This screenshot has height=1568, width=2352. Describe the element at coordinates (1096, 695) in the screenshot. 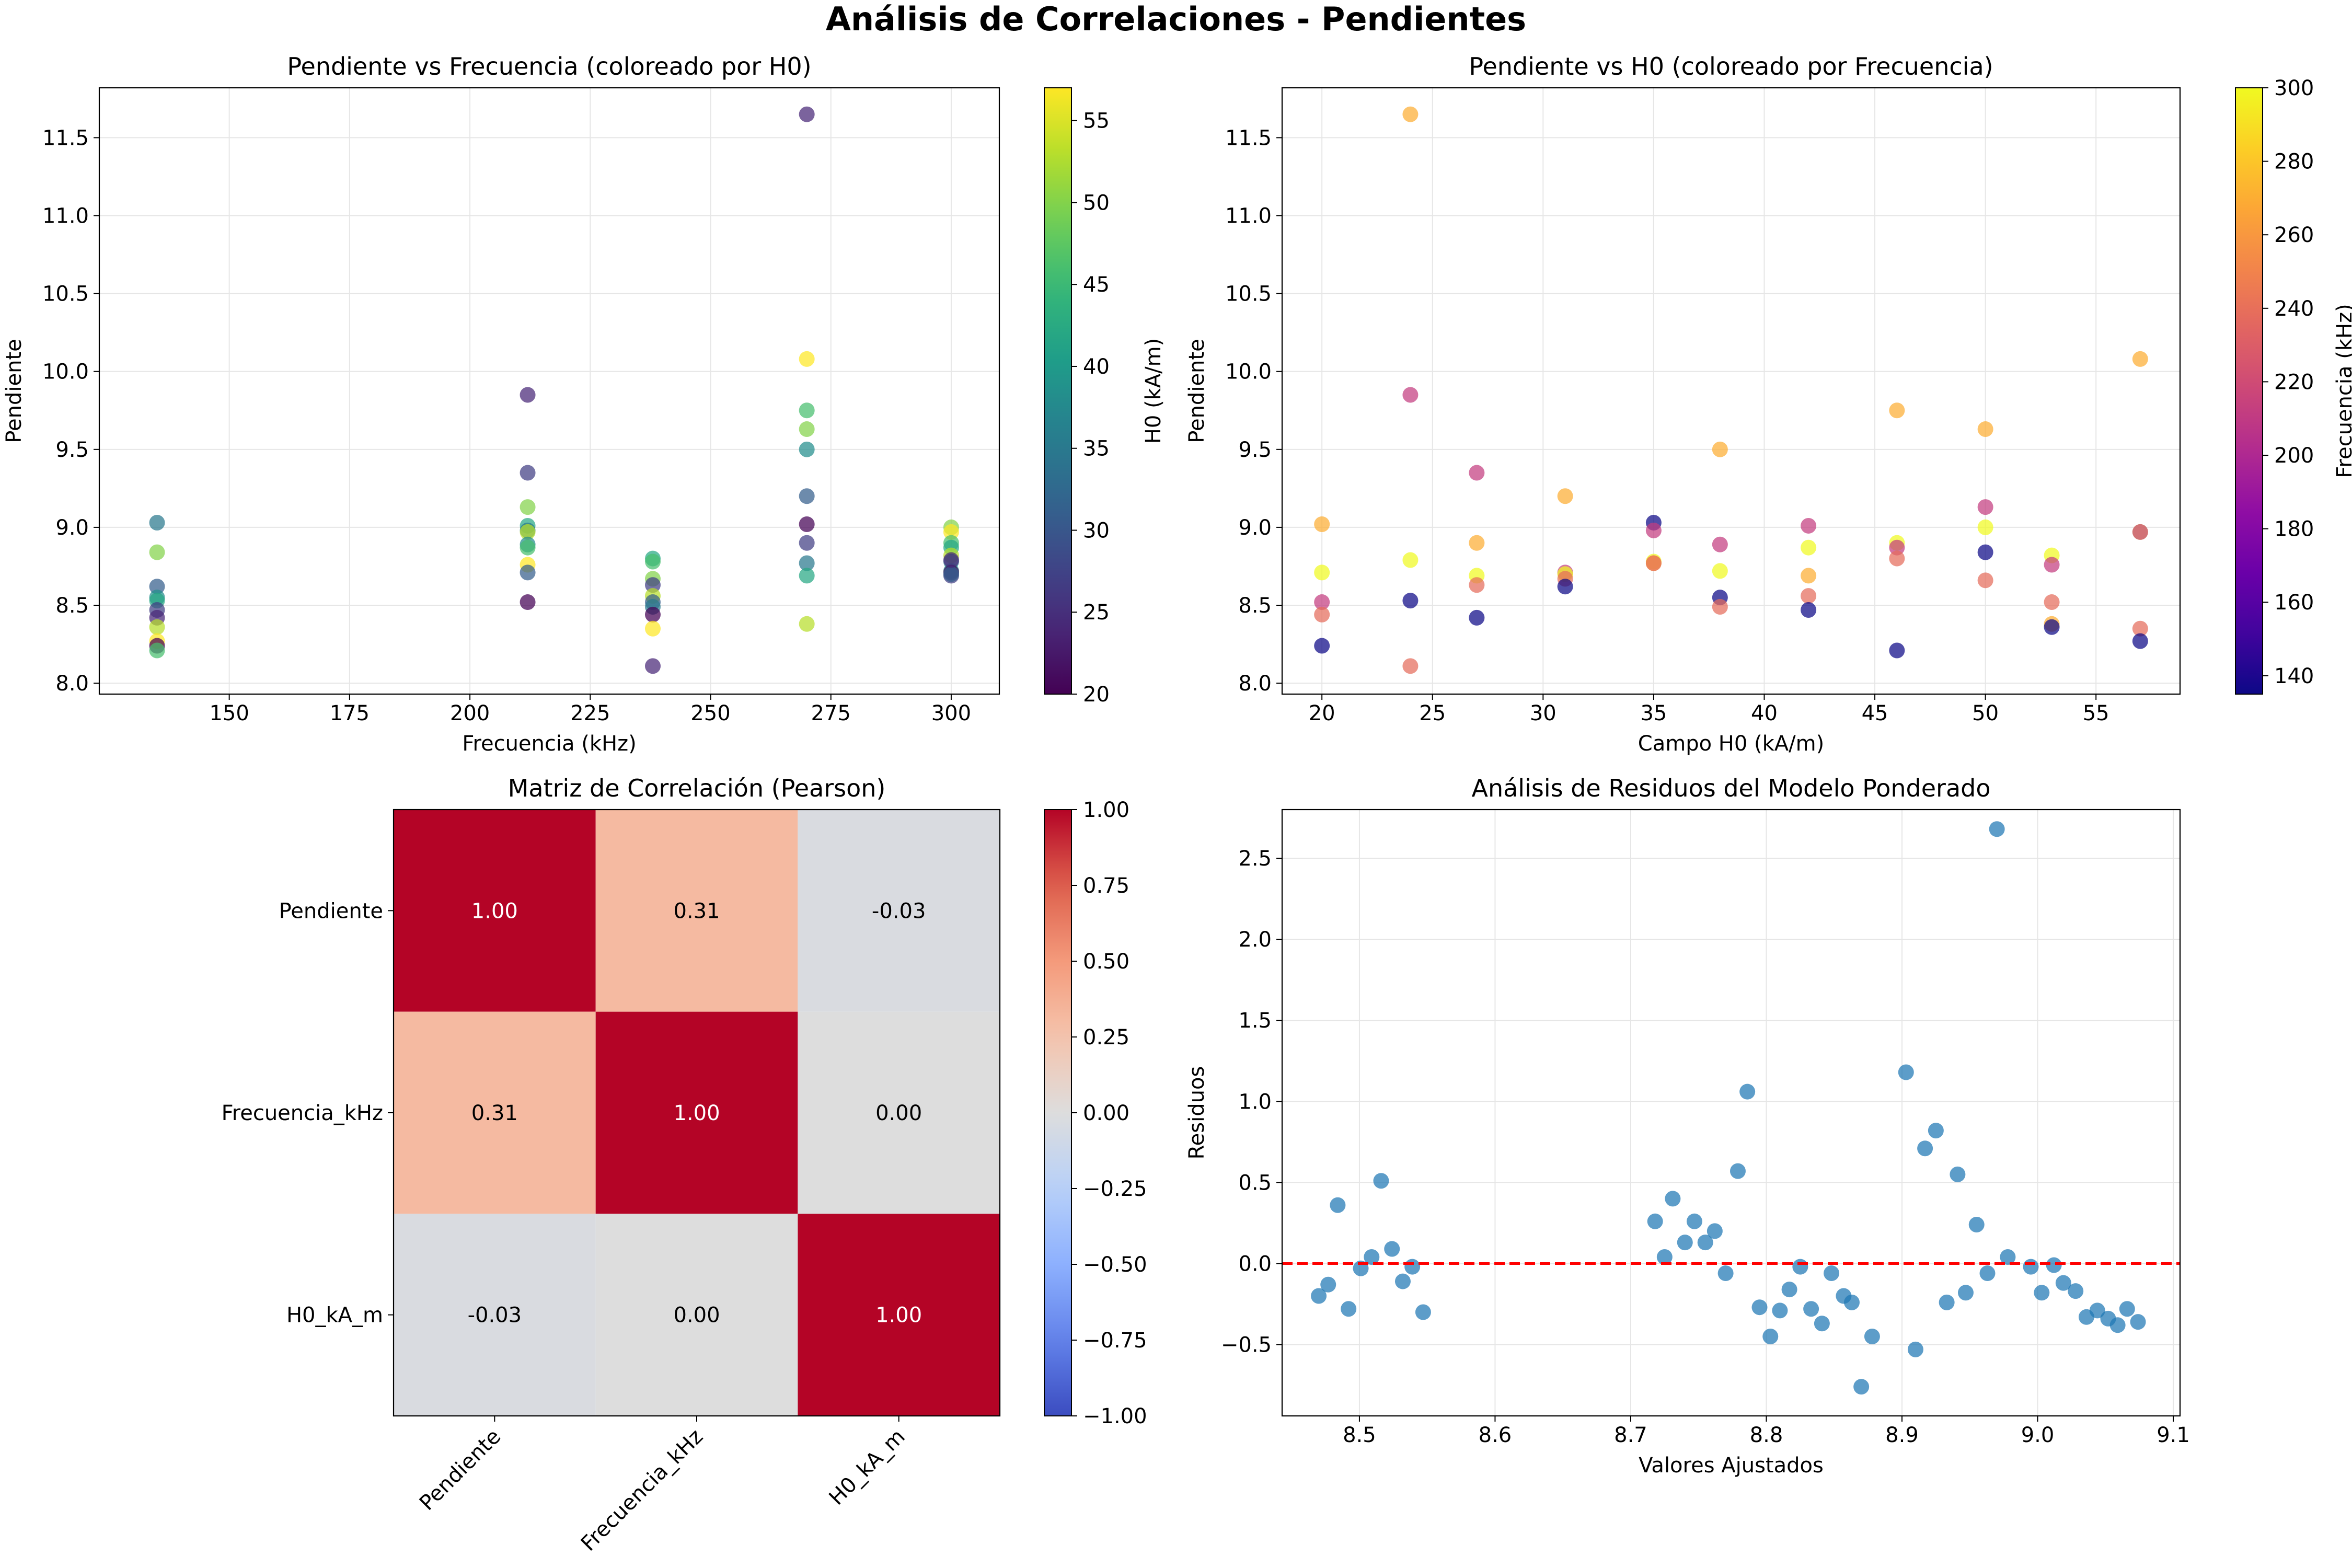

I see `colorbar-tick-label: 20` at that location.